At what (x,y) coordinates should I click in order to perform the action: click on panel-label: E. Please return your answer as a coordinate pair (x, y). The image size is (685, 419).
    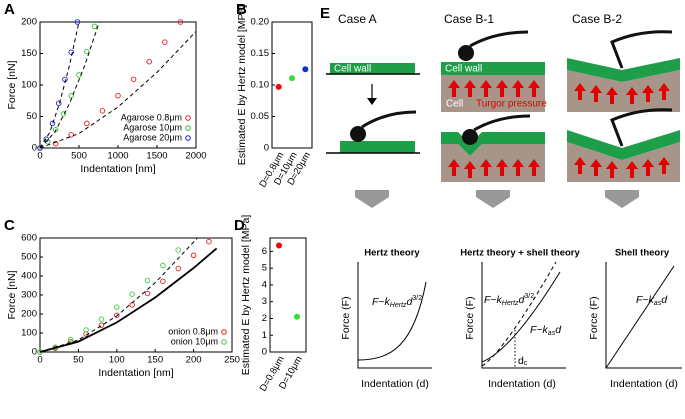
    Looking at the image, I should click on (325, 13).